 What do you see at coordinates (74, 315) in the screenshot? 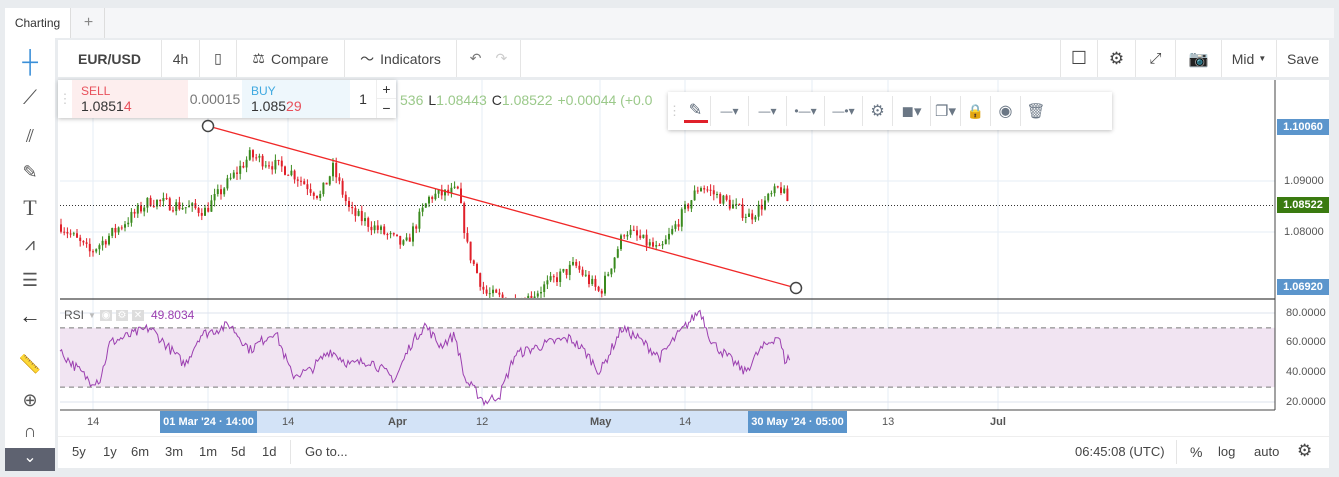
I see `rsi-label: RSI` at bounding box center [74, 315].